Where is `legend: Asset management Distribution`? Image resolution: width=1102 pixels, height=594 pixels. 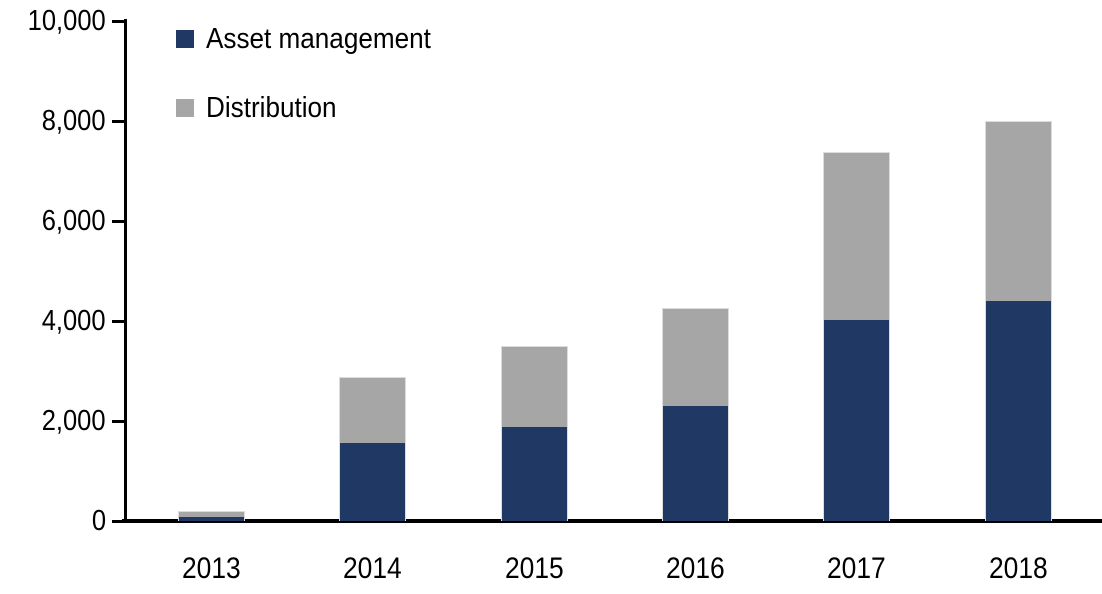
legend: Asset management Distribution is located at coordinates (316, 94).